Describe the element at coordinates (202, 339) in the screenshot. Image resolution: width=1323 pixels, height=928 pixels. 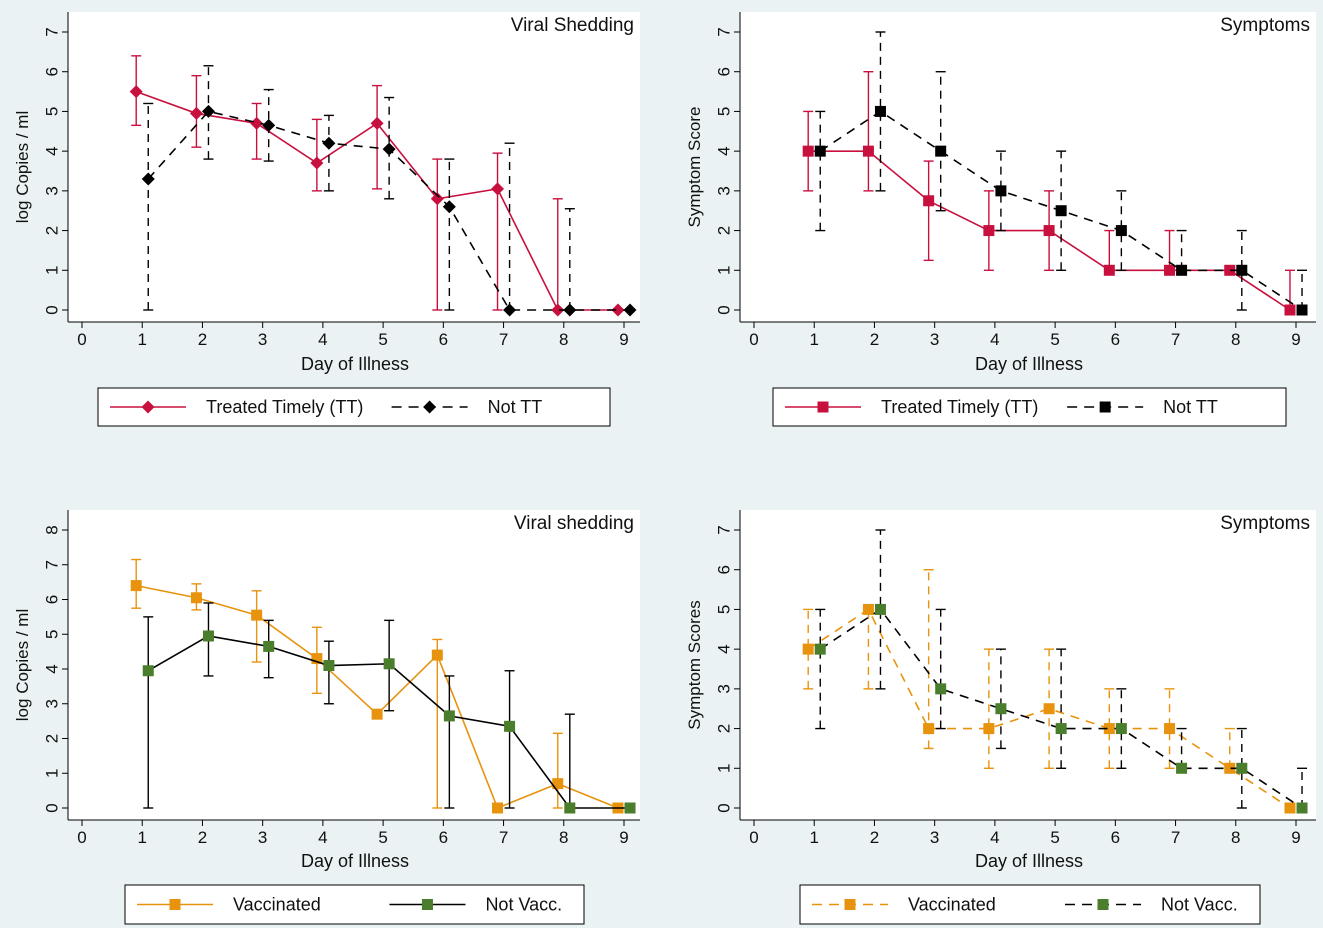
I see `x-tick-label: 2` at that location.